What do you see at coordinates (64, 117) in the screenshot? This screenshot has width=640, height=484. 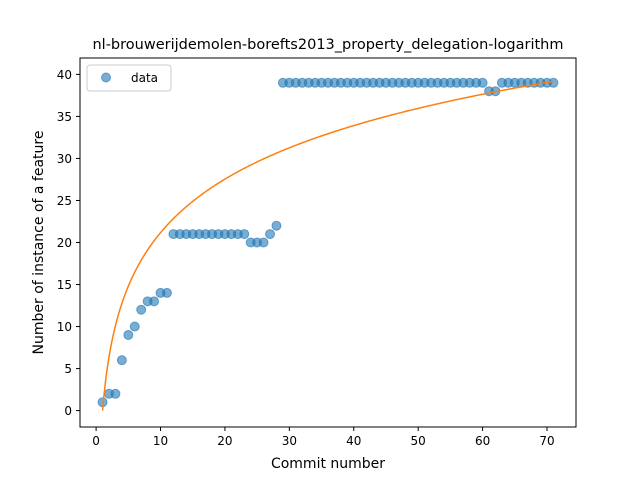 I see `y-tick-label: 35` at bounding box center [64, 117].